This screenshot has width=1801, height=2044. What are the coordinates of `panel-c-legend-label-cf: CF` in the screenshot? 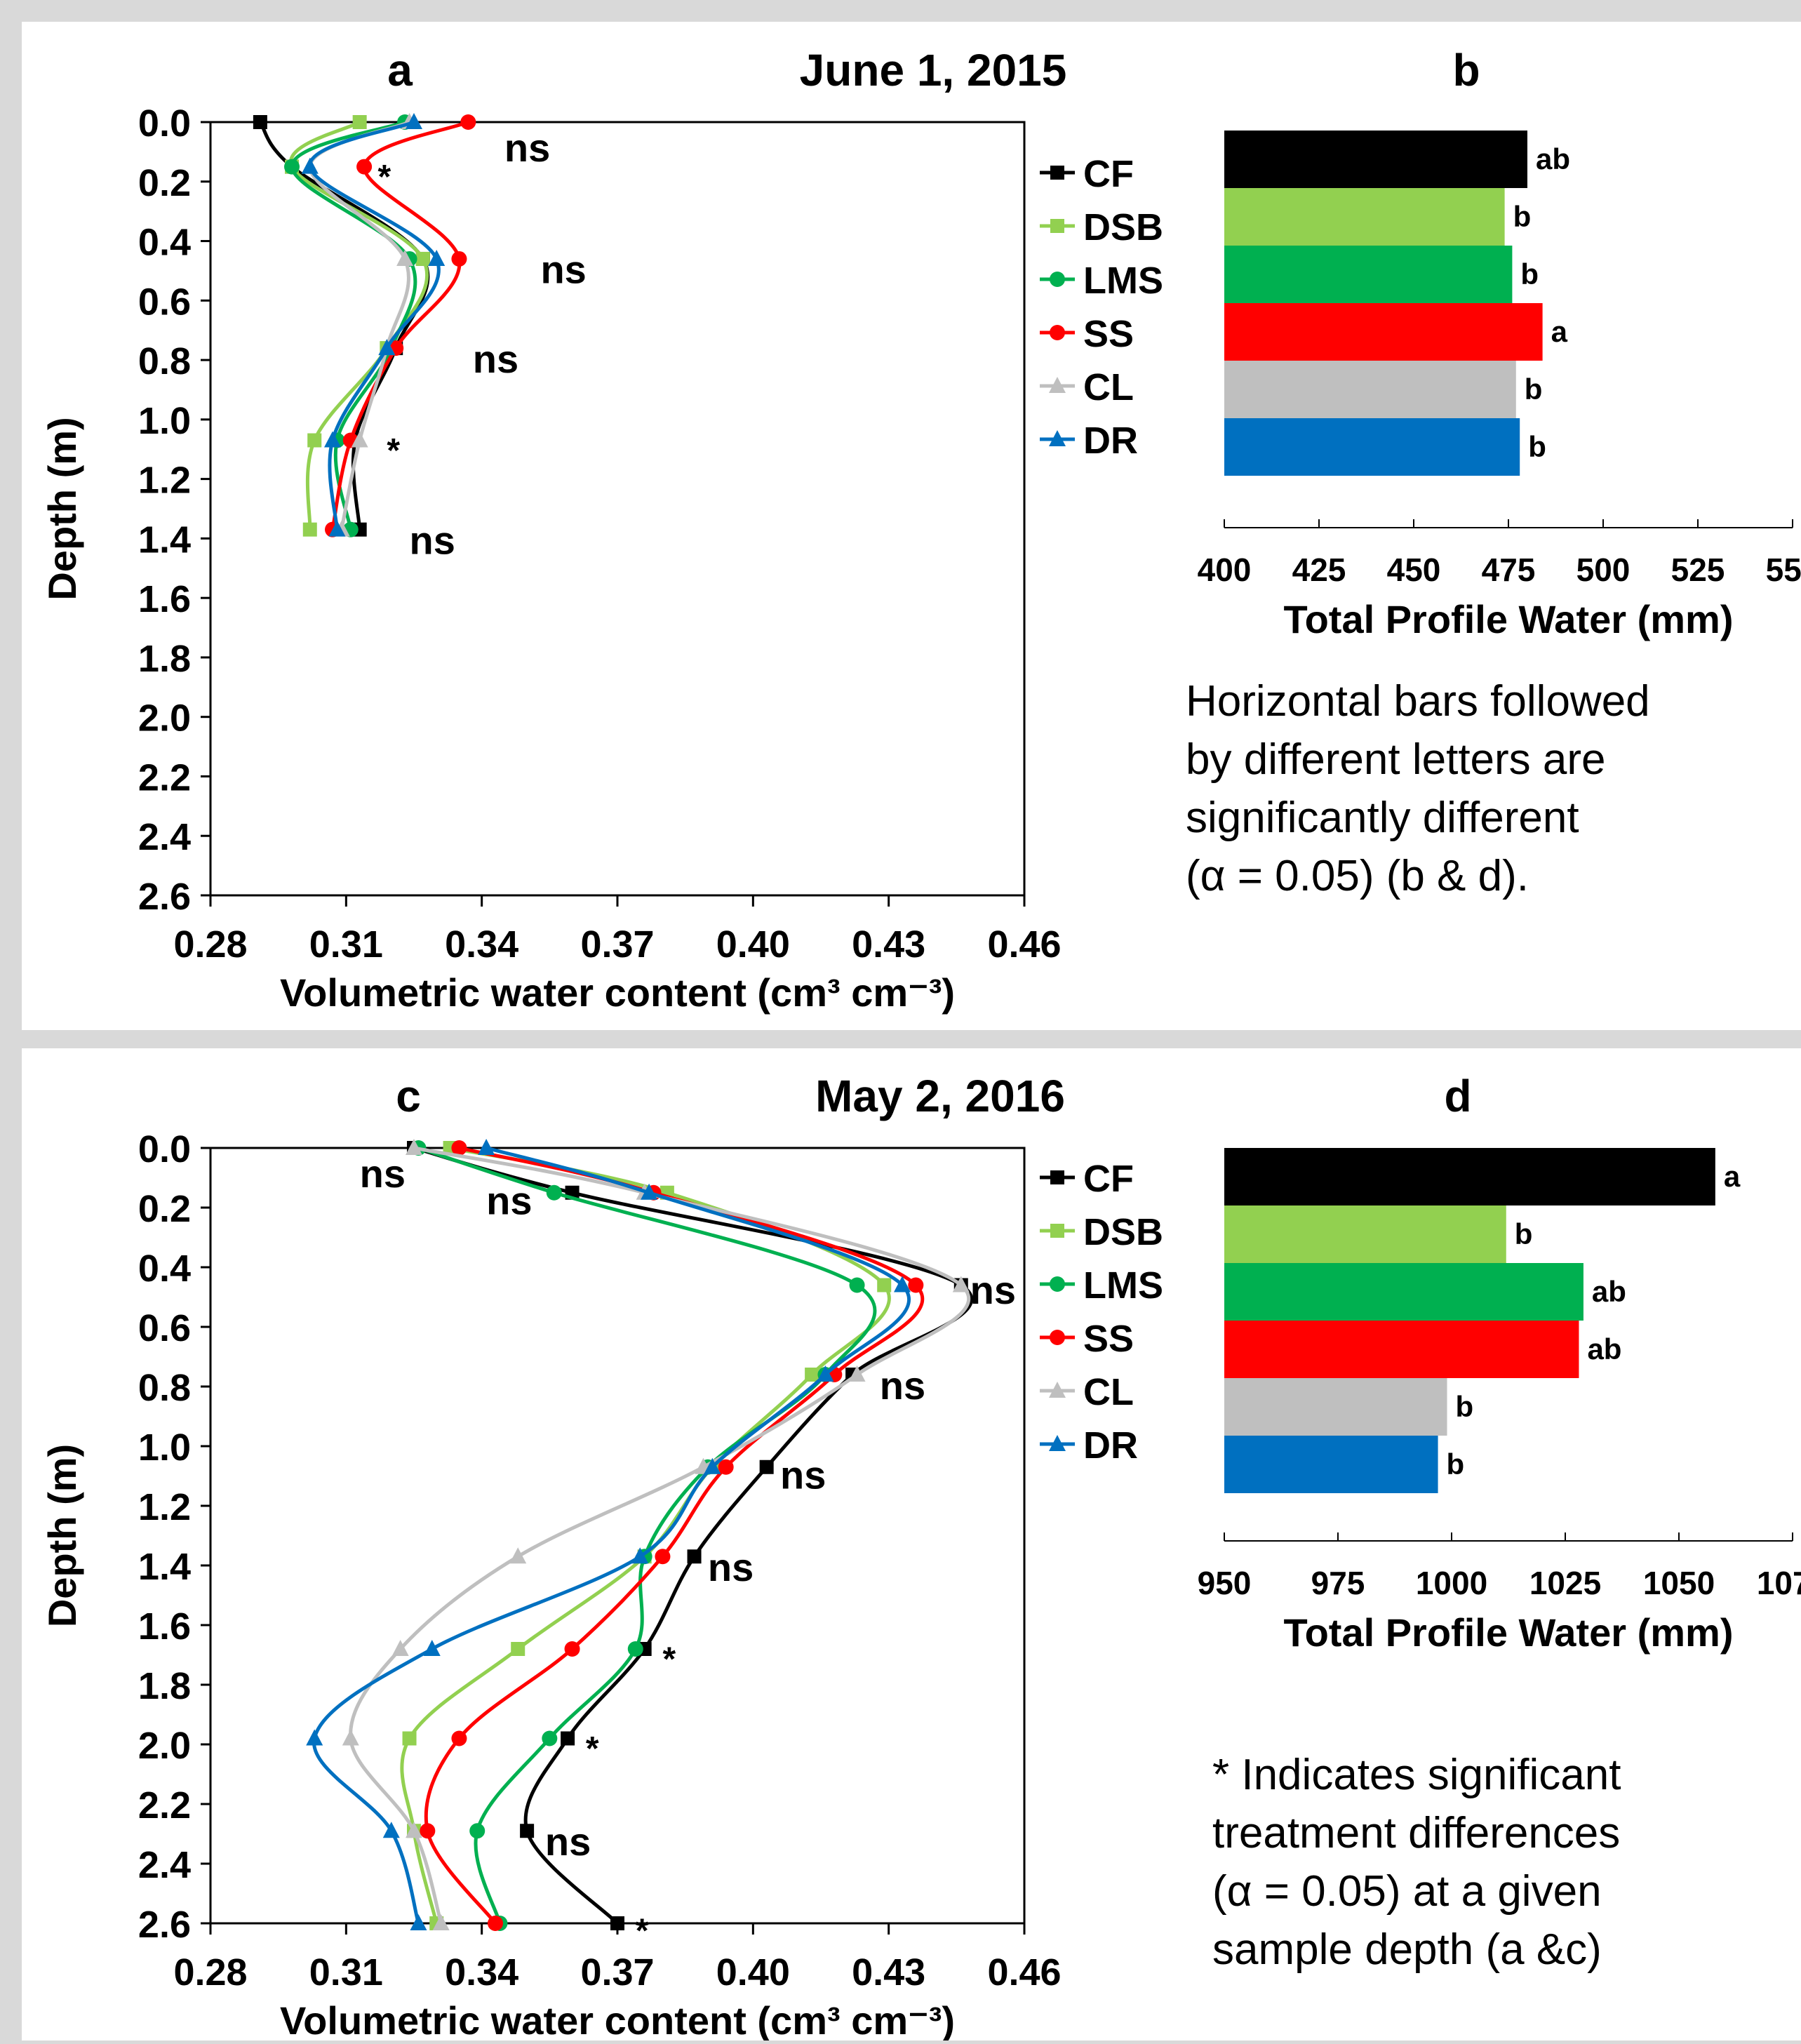 It's located at (1108, 1179).